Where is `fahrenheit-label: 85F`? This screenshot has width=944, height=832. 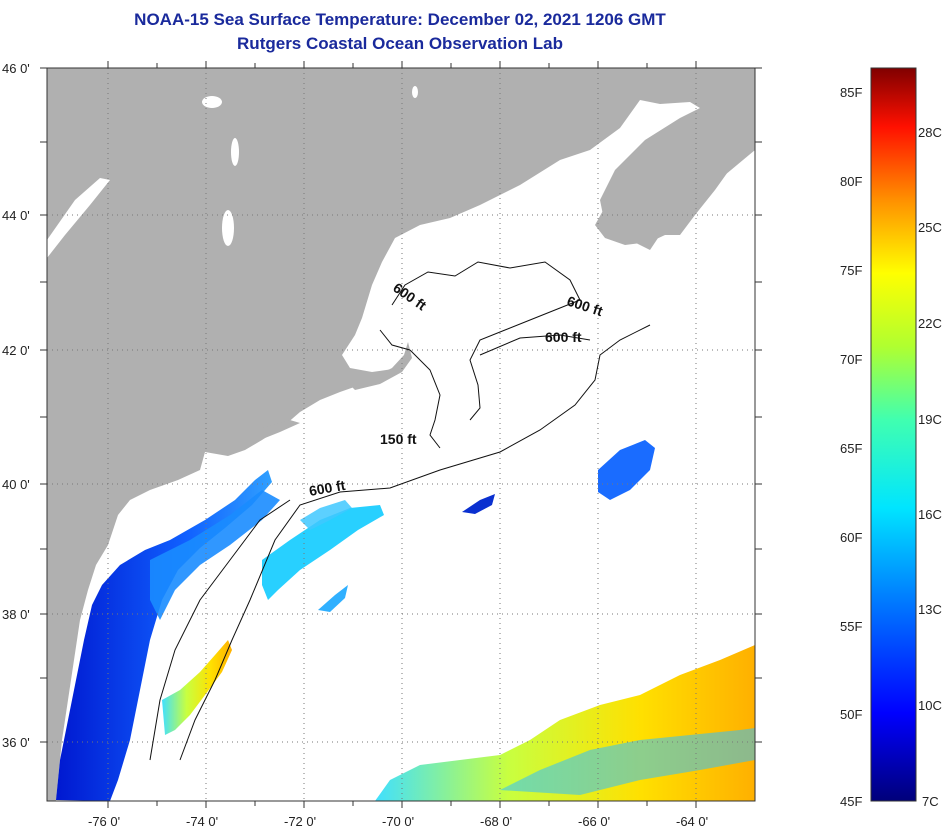 fahrenheit-label: 85F is located at coordinates (851, 92).